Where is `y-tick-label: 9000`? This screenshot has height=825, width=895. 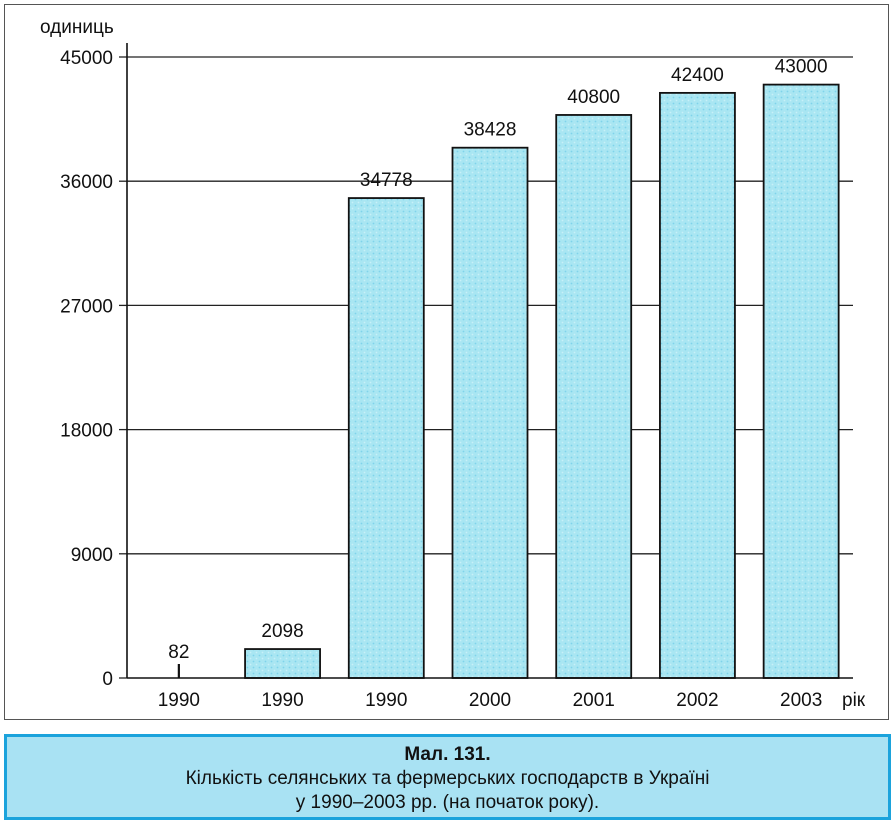
y-tick-label: 9000 is located at coordinates (92, 555).